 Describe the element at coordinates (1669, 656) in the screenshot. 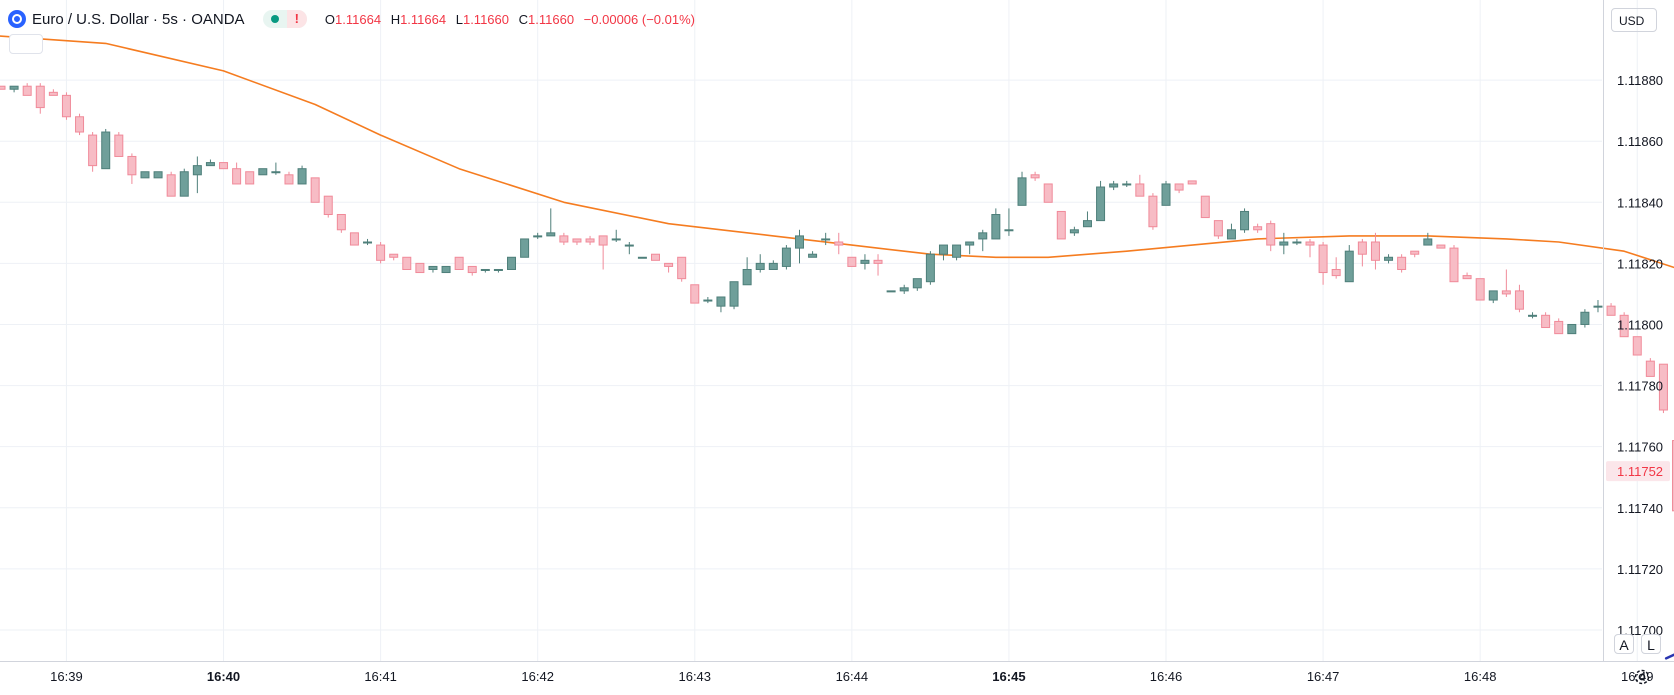

I see `annotation-markers` at that location.